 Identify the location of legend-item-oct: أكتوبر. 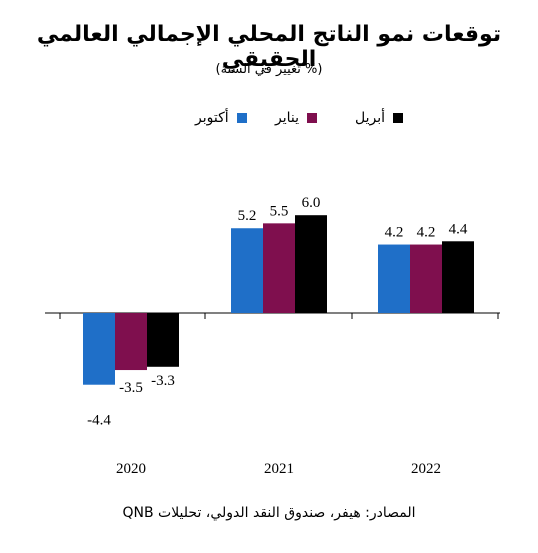
(221, 118).